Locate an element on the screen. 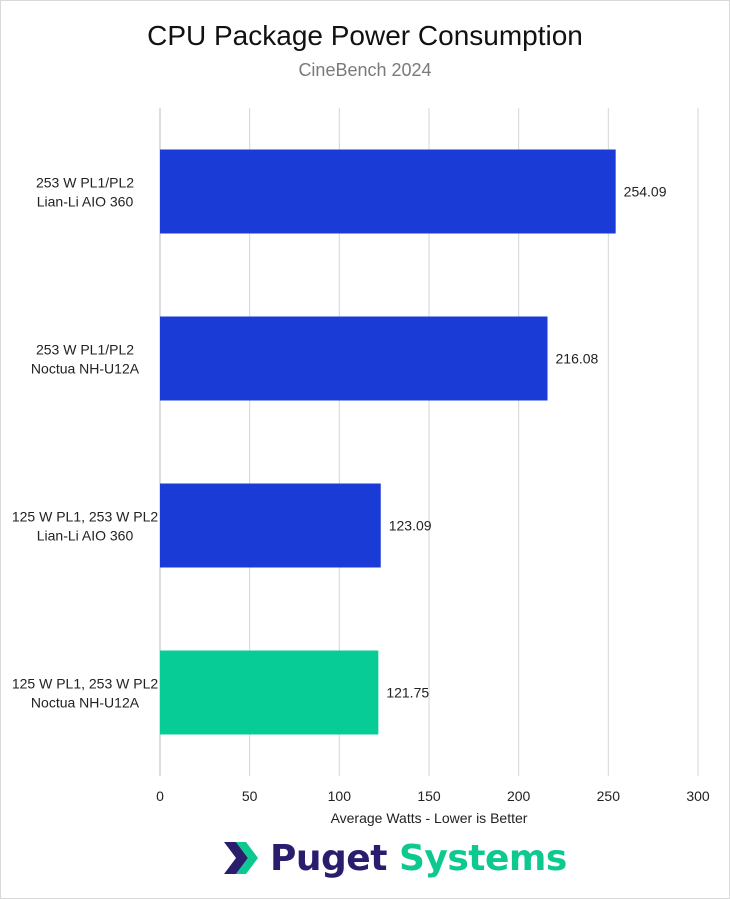 The width and height of the screenshot is (730, 899). x-tick-label: 200 is located at coordinates (519, 796).